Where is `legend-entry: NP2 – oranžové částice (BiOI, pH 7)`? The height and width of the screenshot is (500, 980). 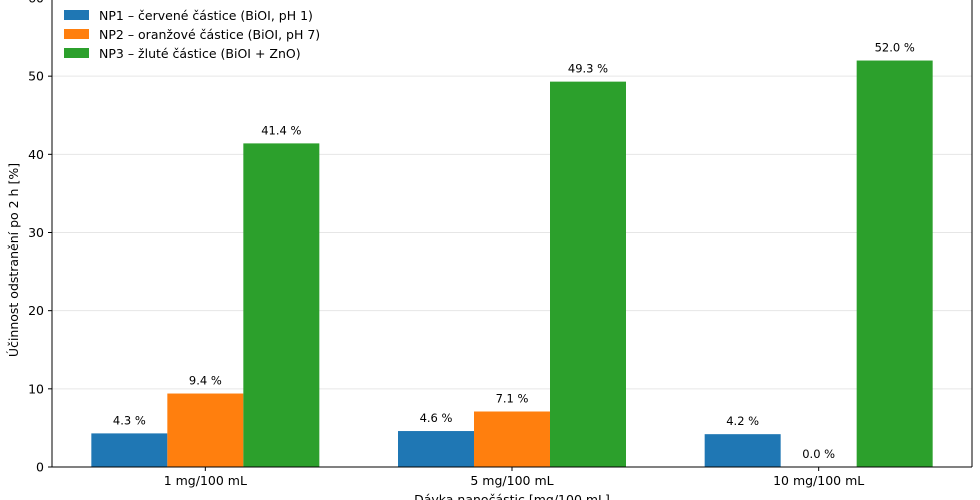
legend-entry: NP2 – oranžové částice (BiOI, pH 7) is located at coordinates (209, 34).